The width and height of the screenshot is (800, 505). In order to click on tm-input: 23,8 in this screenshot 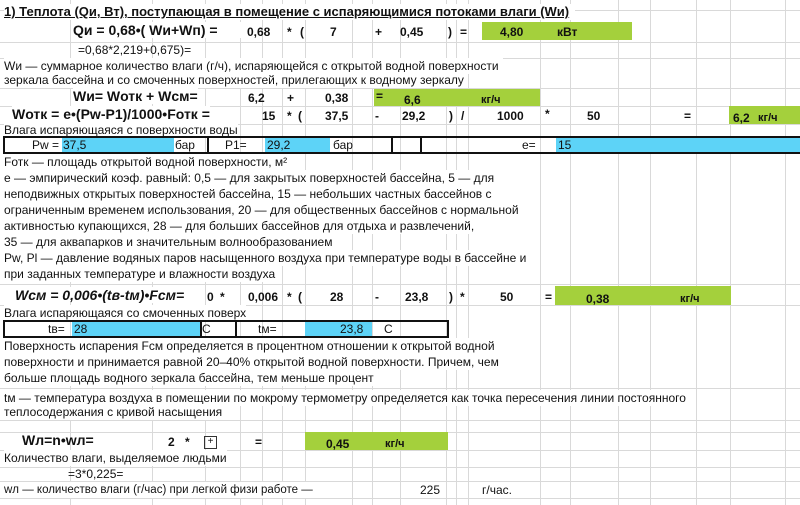, I will do `click(352, 329)`.